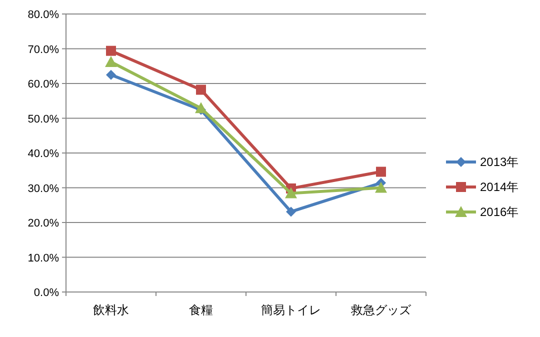  I want to click on legend-label: 2014年, so click(499, 187).